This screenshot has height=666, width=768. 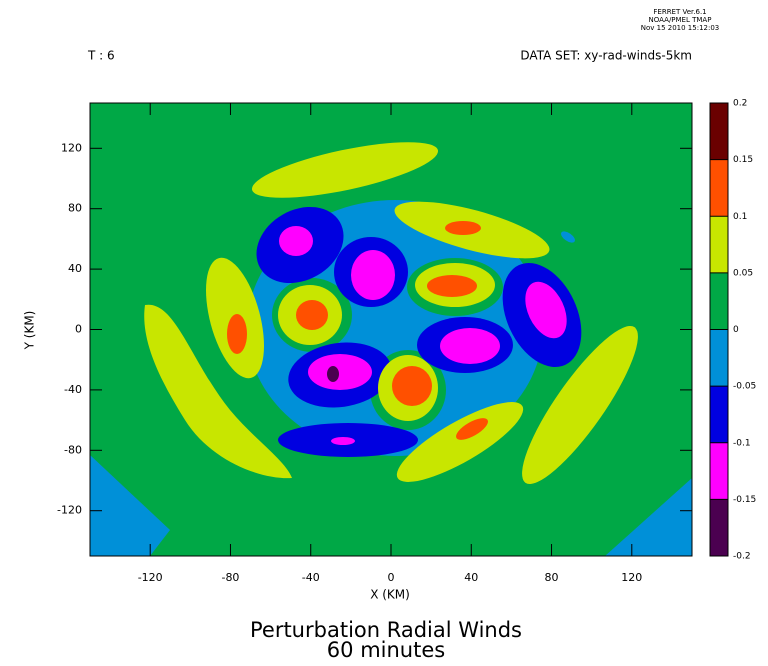 I want to click on x-tick-label: 0, so click(x=391, y=577).